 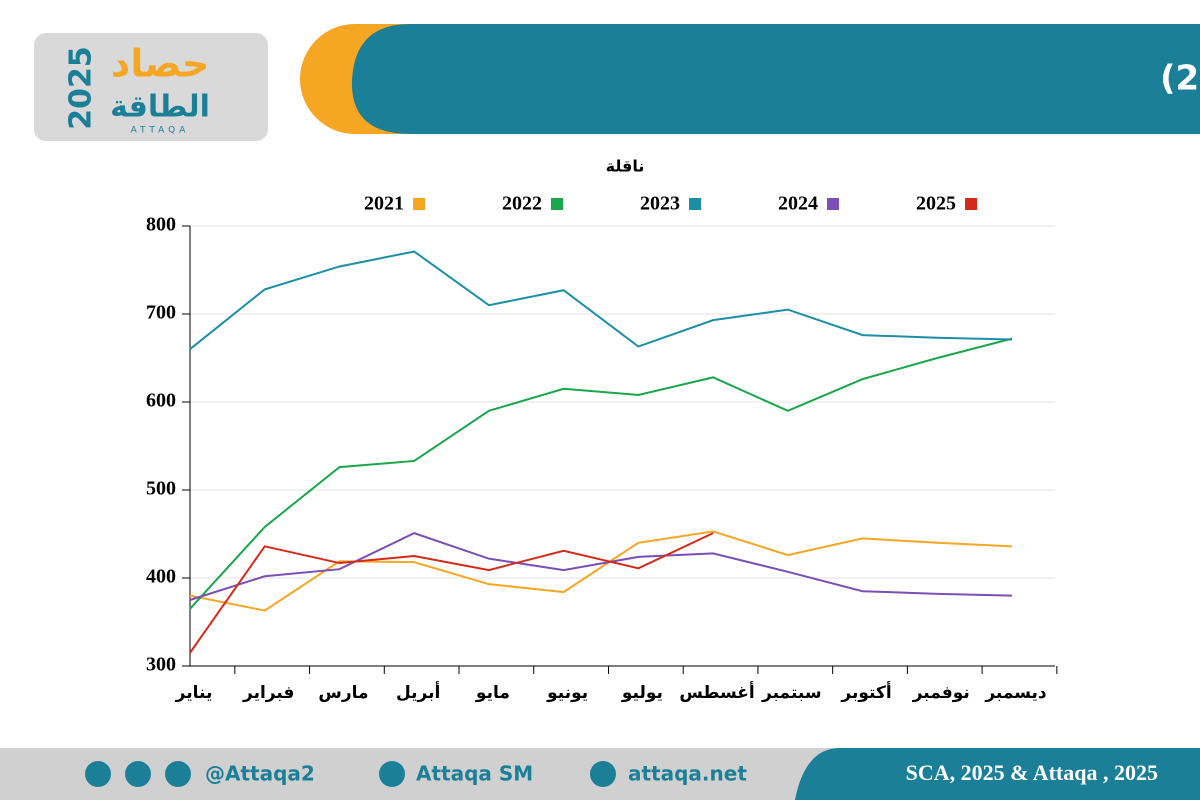 I want to click on logo-year: 2025, so click(x=81, y=88).